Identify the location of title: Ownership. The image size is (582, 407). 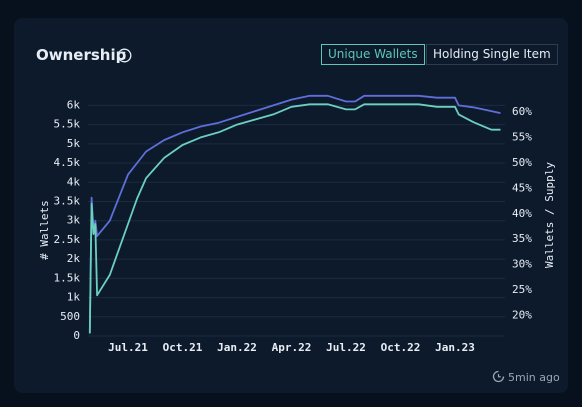
(81, 55).